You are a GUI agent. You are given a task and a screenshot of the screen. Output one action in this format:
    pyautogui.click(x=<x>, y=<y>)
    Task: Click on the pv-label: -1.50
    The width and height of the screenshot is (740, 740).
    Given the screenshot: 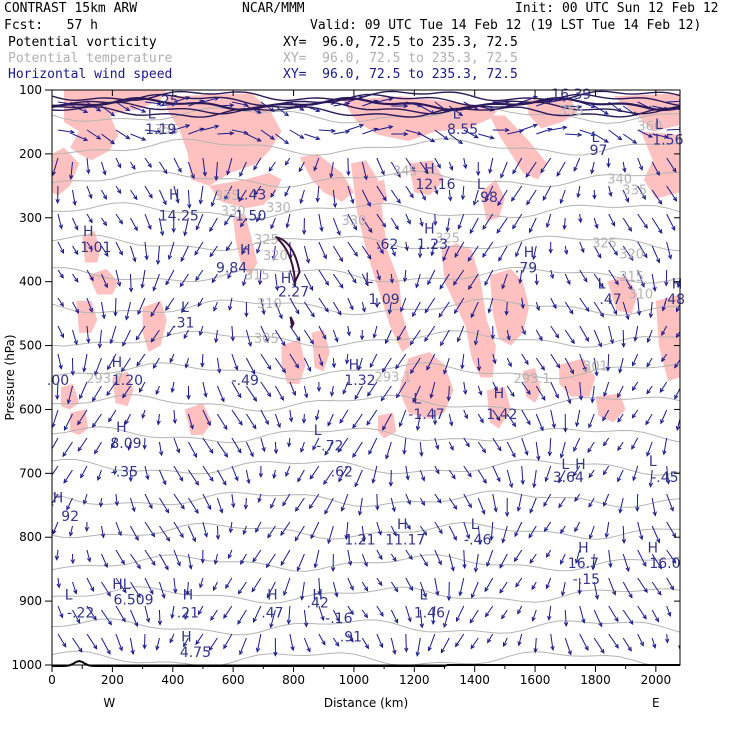 What is the action you would take?
    pyautogui.click(x=248, y=216)
    